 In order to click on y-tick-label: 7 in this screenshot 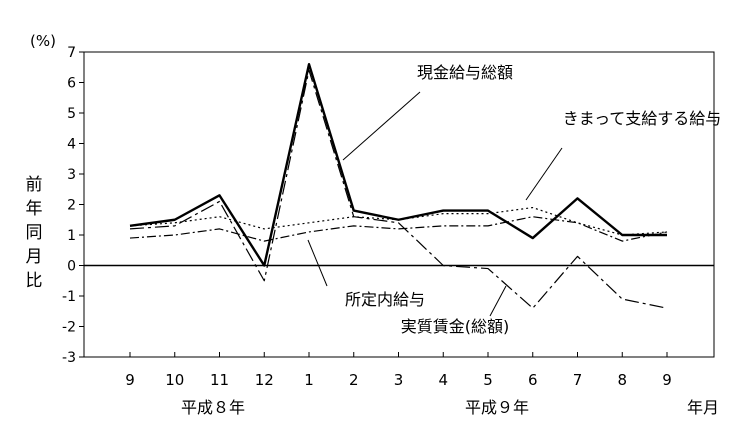, I will do `click(71, 53)`.